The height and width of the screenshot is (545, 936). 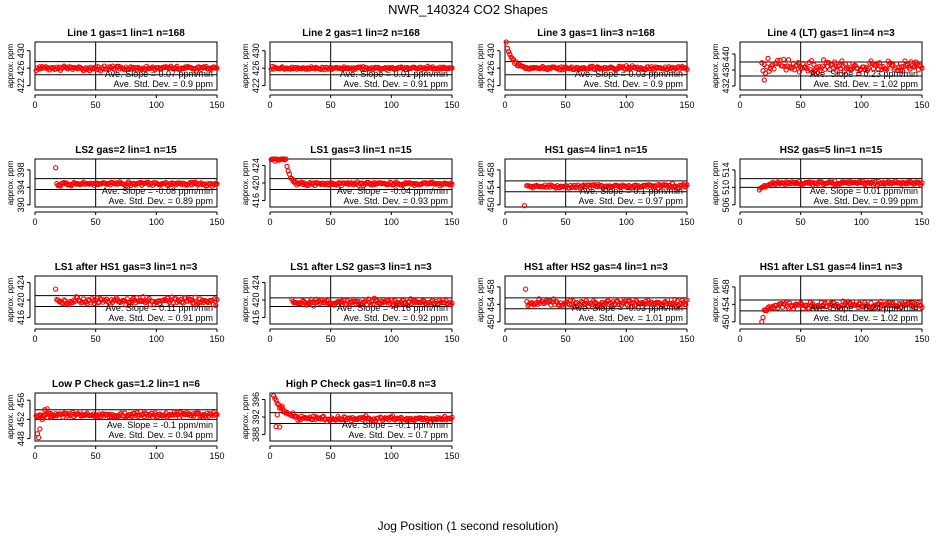 I want to click on y-tick-label: 426, so click(x=256, y=68).